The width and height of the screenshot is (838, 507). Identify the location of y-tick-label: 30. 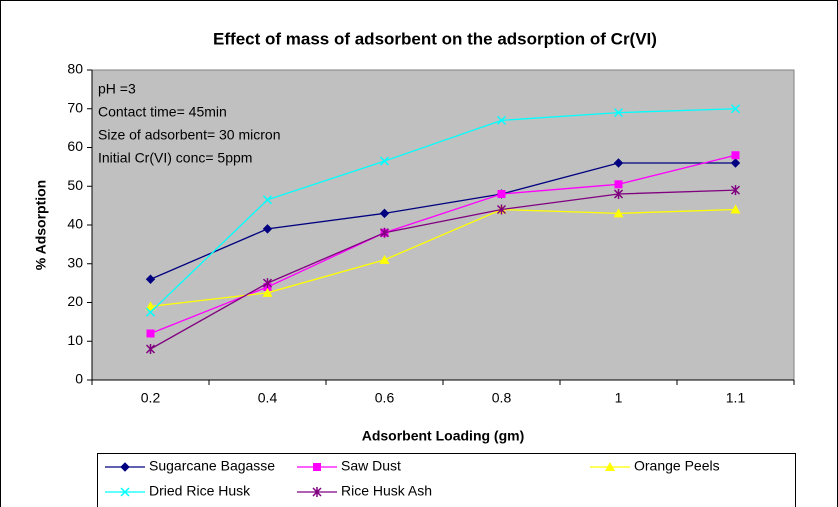
(75, 262).